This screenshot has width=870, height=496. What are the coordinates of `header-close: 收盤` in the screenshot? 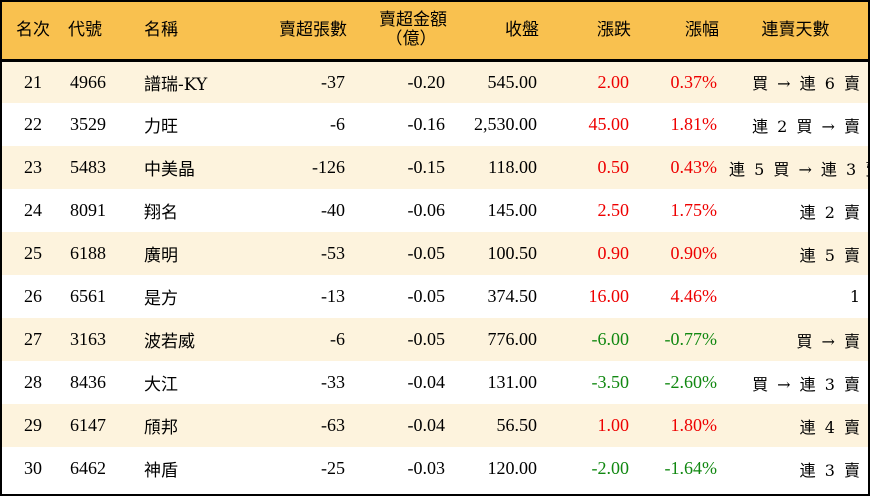 It's located at (497, 32).